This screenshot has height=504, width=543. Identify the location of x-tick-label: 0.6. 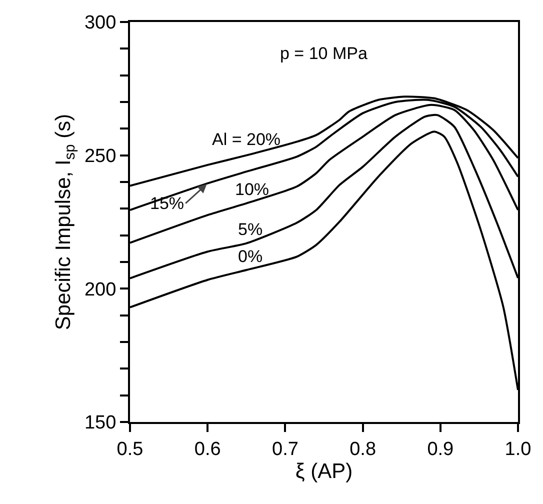
(207, 449).